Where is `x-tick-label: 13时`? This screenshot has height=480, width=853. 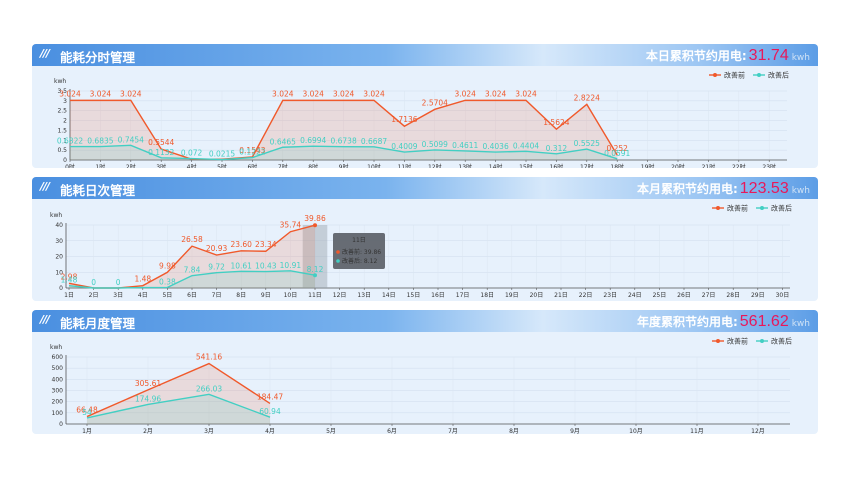 x-tick-label: 13时 is located at coordinates (465, 165).